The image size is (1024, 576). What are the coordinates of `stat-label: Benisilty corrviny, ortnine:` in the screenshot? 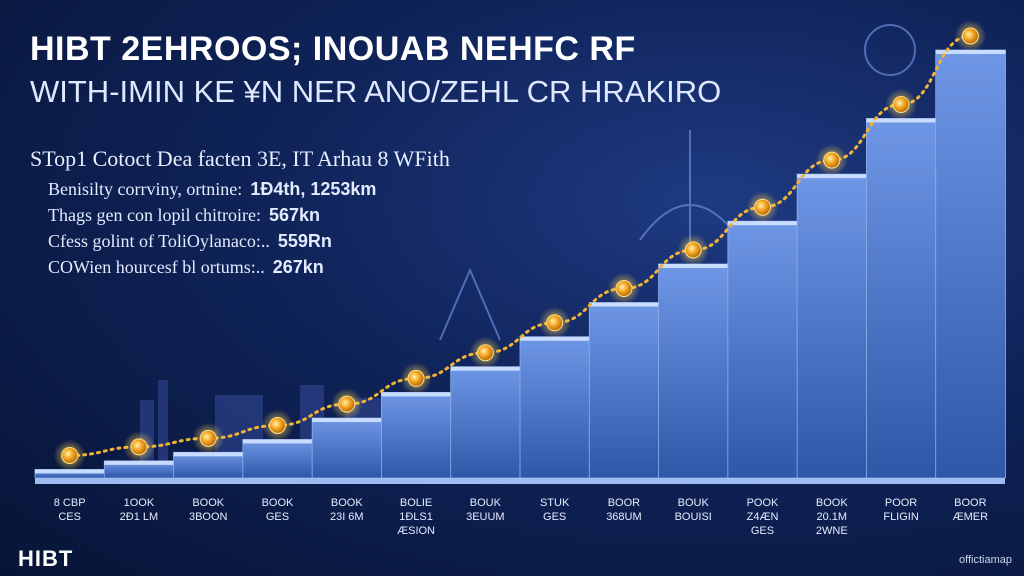 It's located at (145, 189).